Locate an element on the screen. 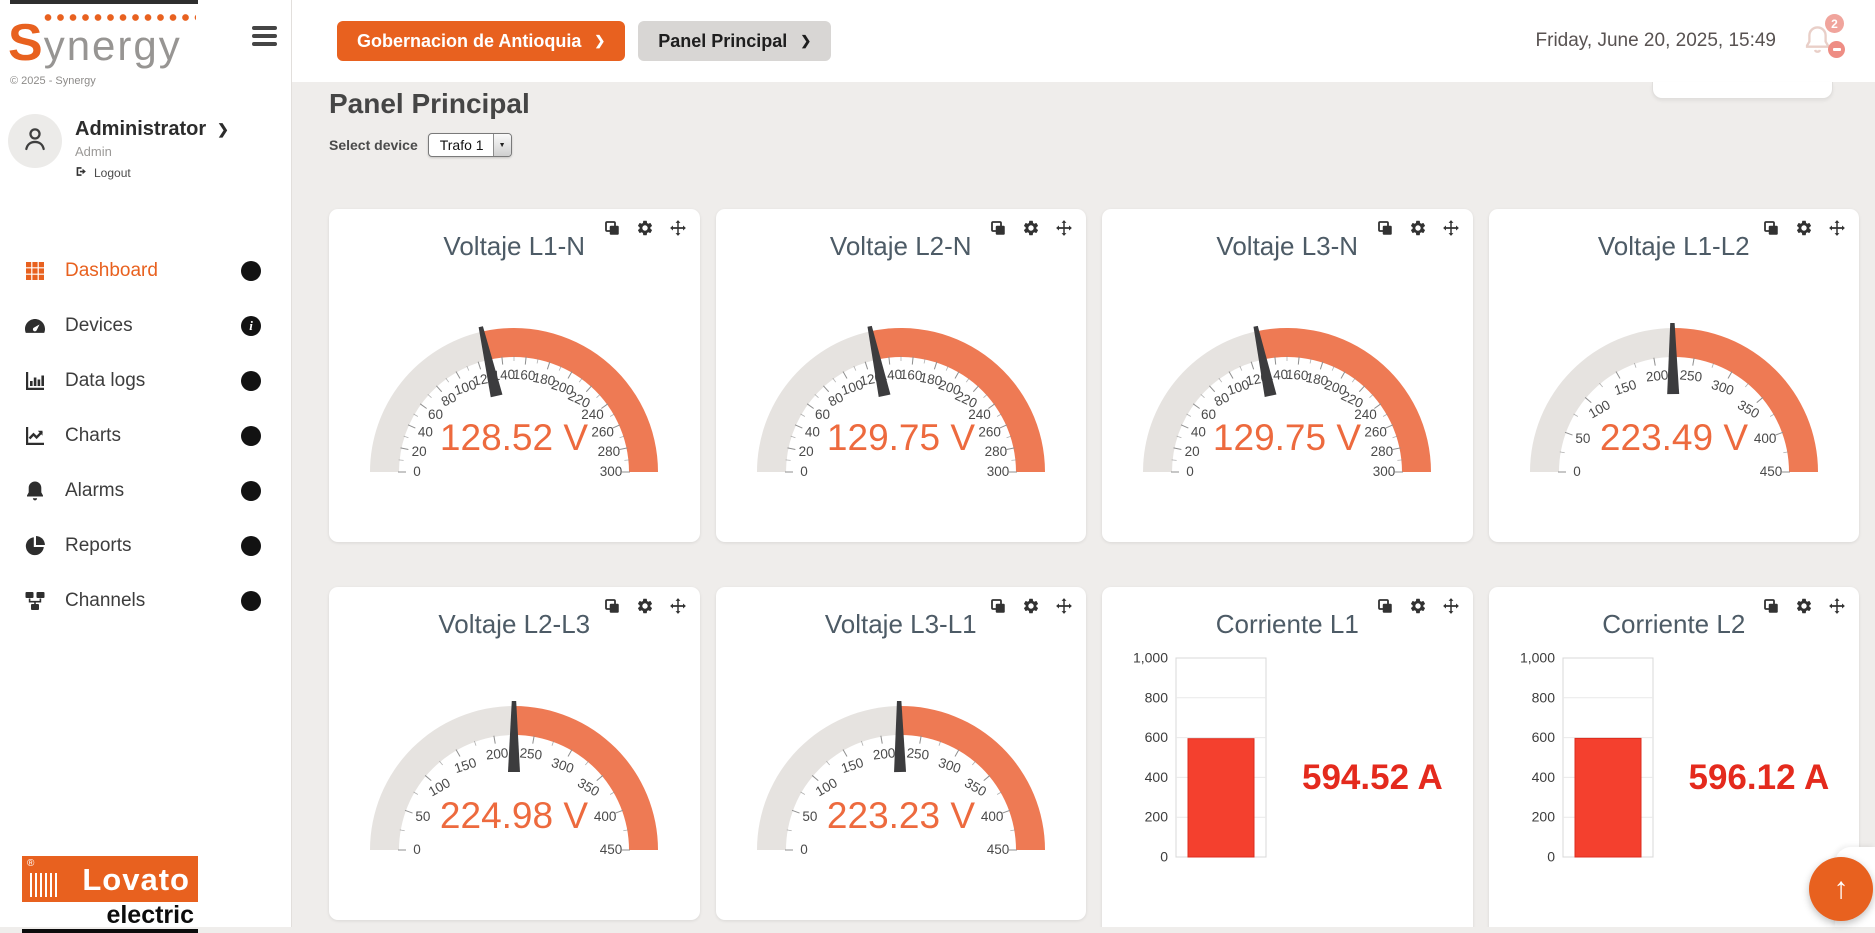 Image resolution: width=1875 pixels, height=933 pixels. sidebar-item-channels: Channels is located at coordinates (145, 600).